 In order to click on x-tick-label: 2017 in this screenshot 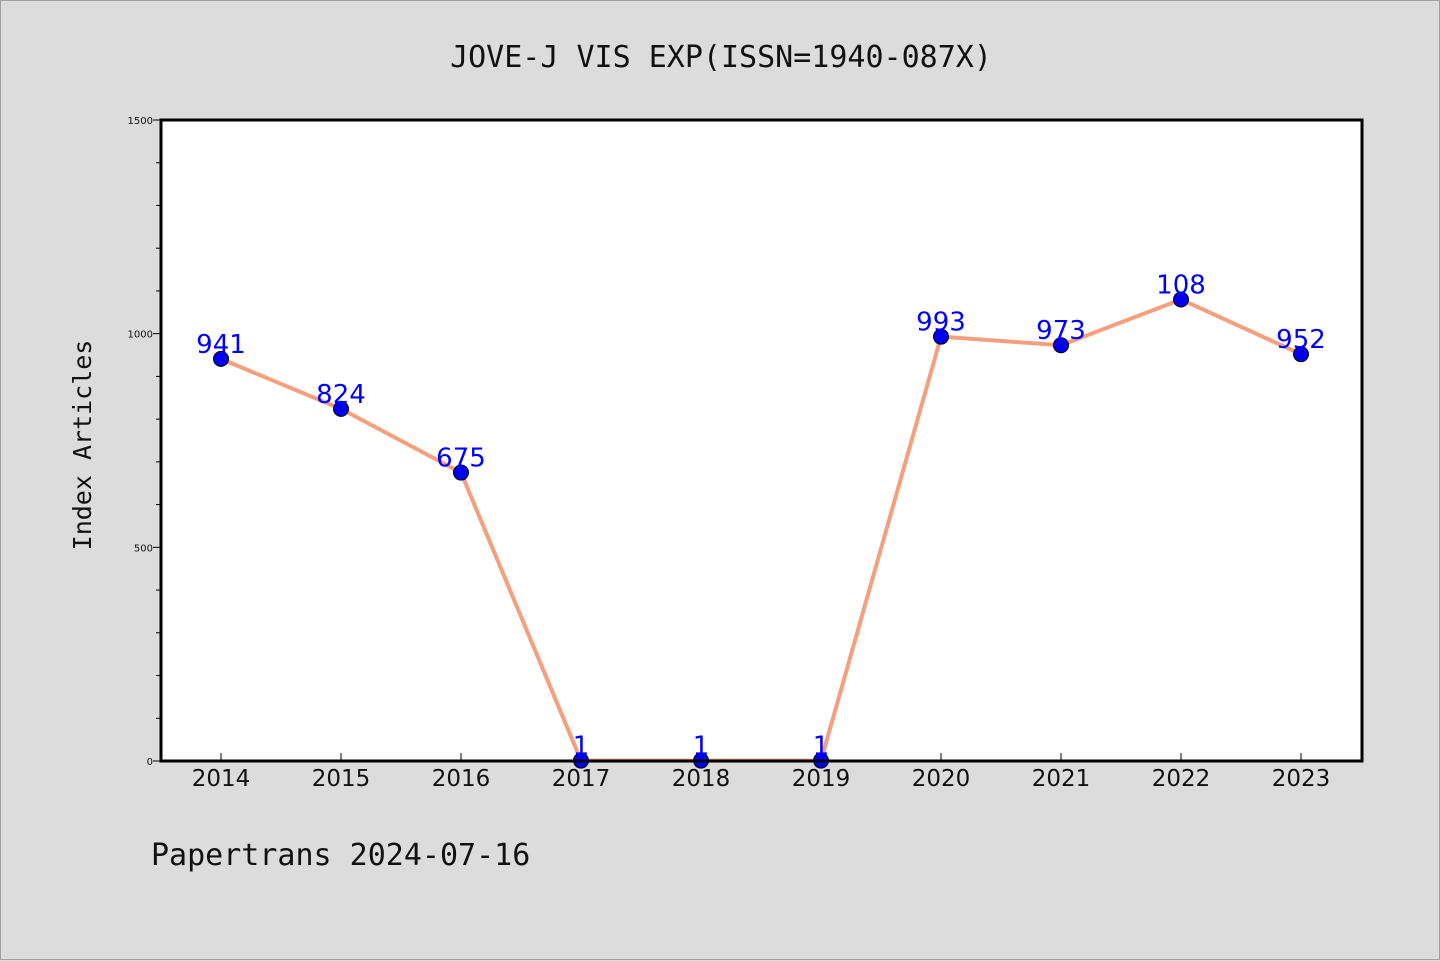, I will do `click(581, 779)`.